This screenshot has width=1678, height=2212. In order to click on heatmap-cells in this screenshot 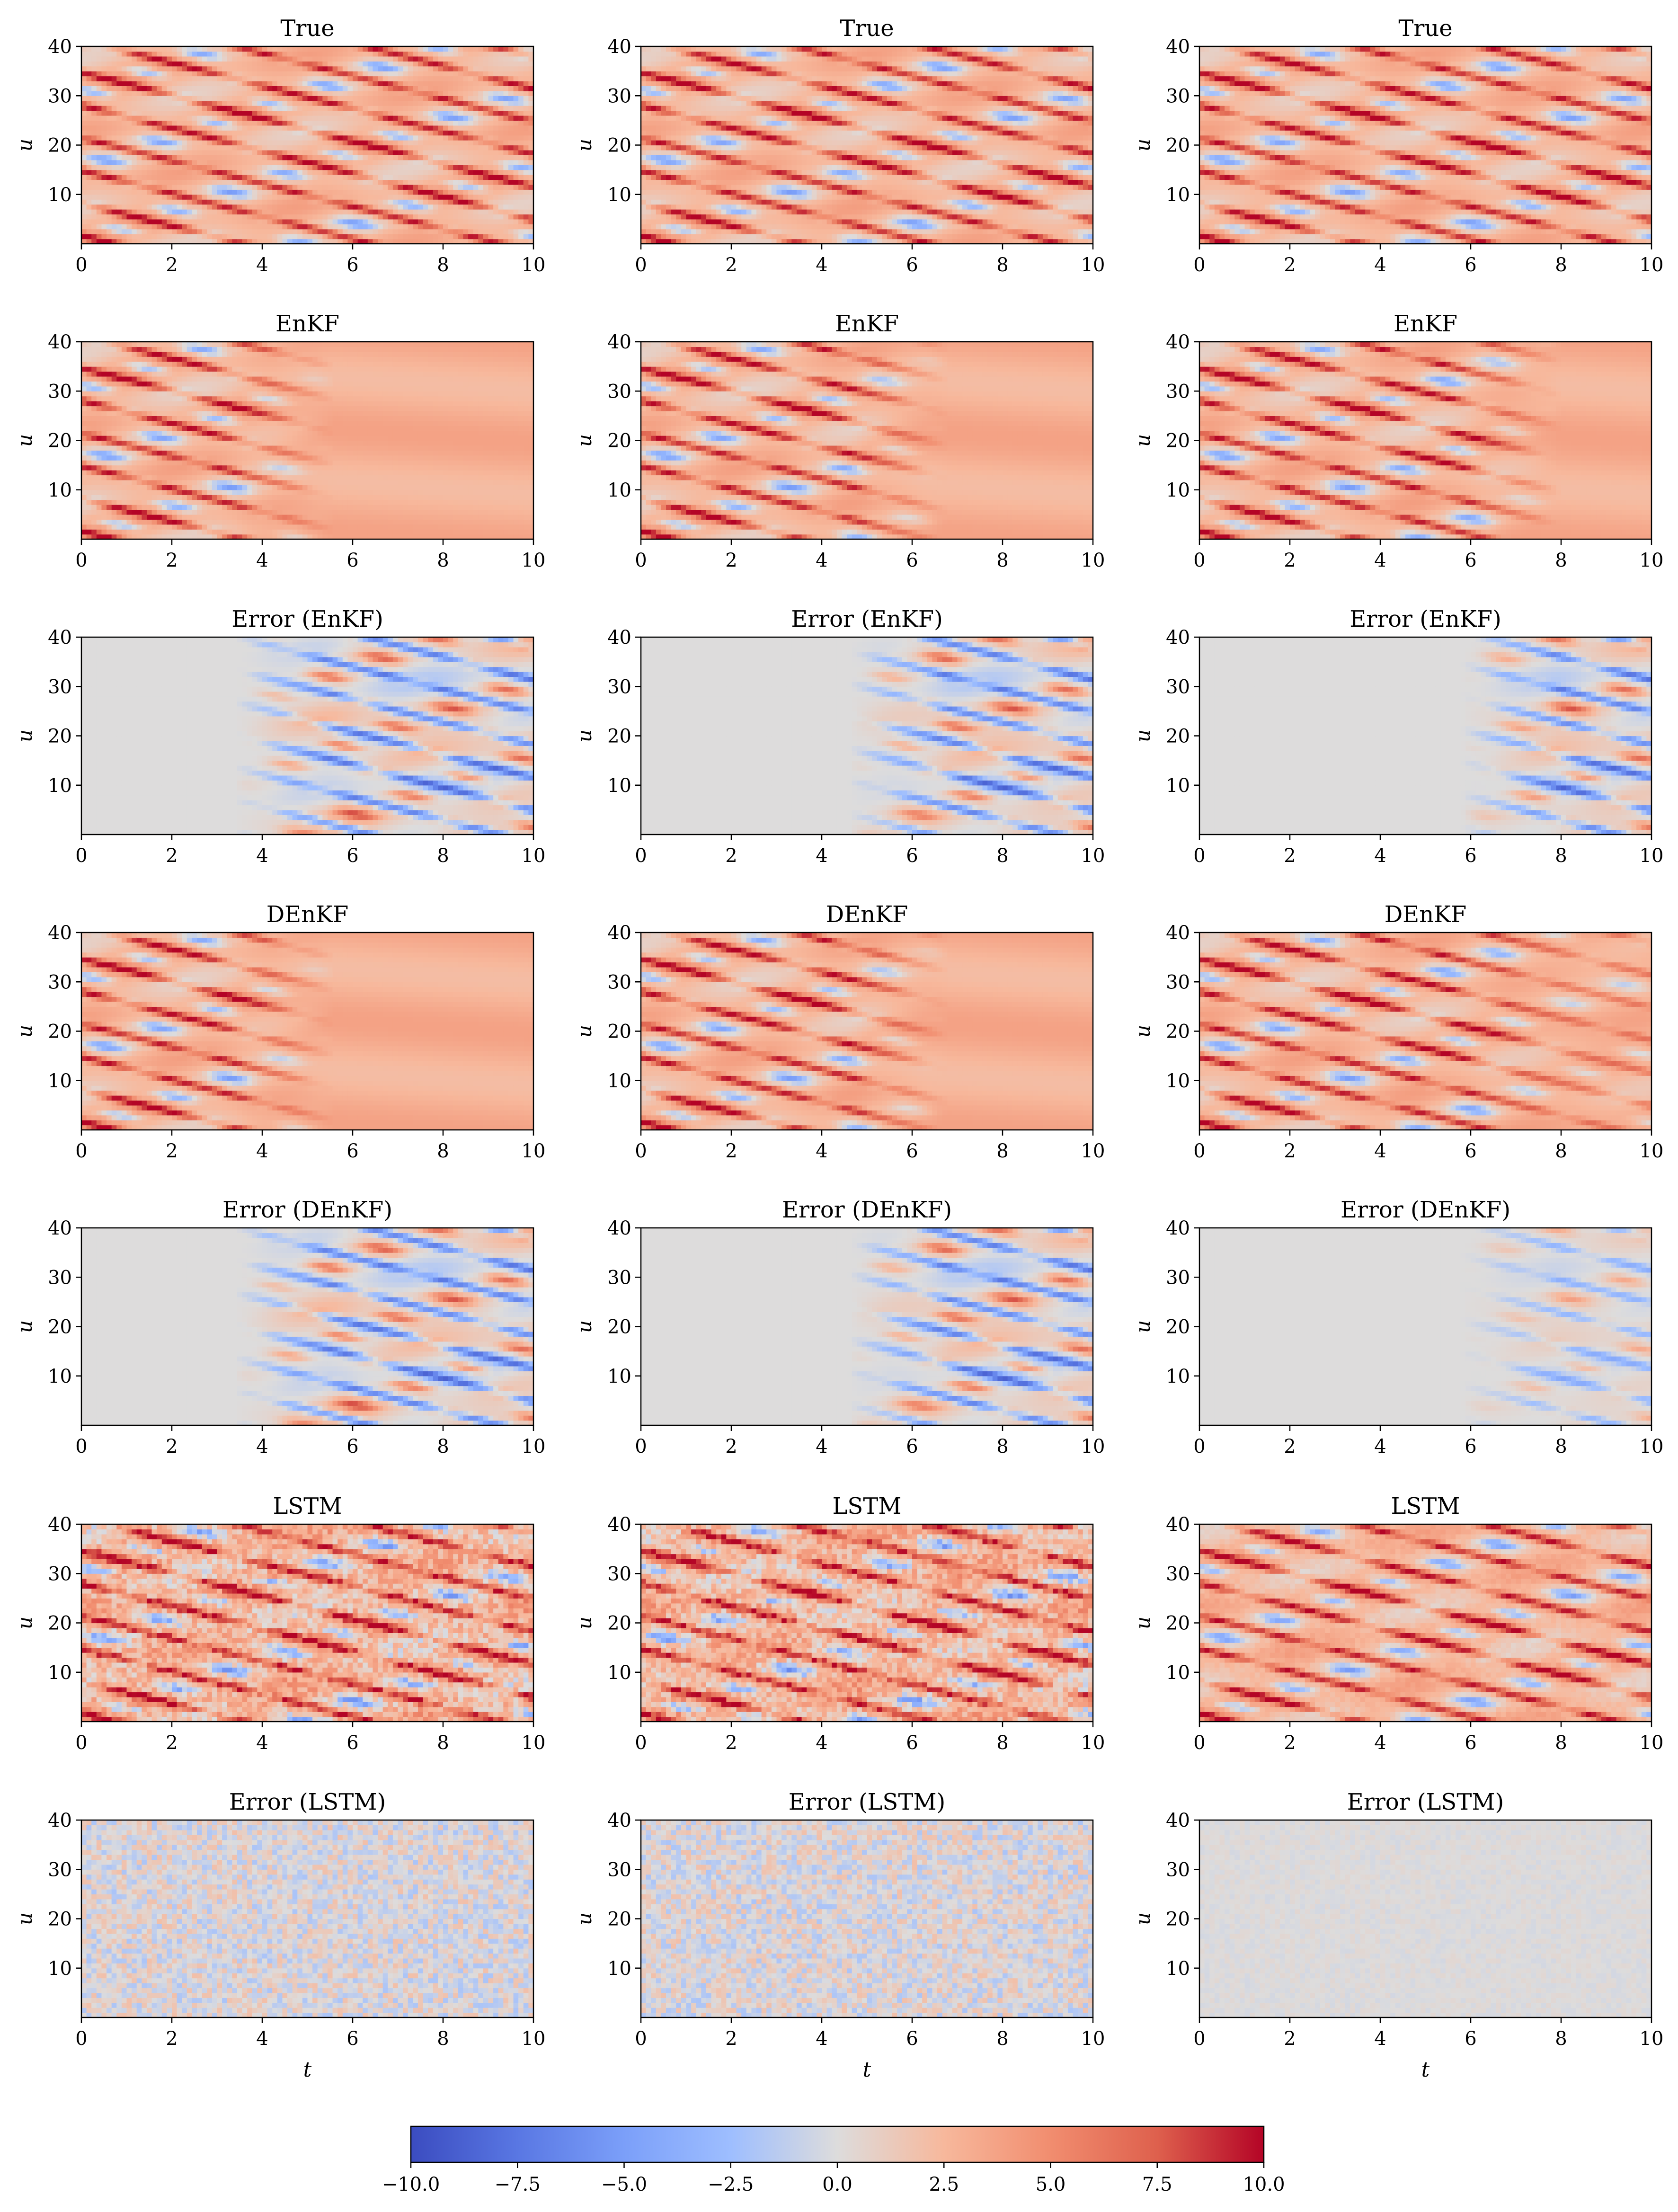, I will do `click(307, 145)`.